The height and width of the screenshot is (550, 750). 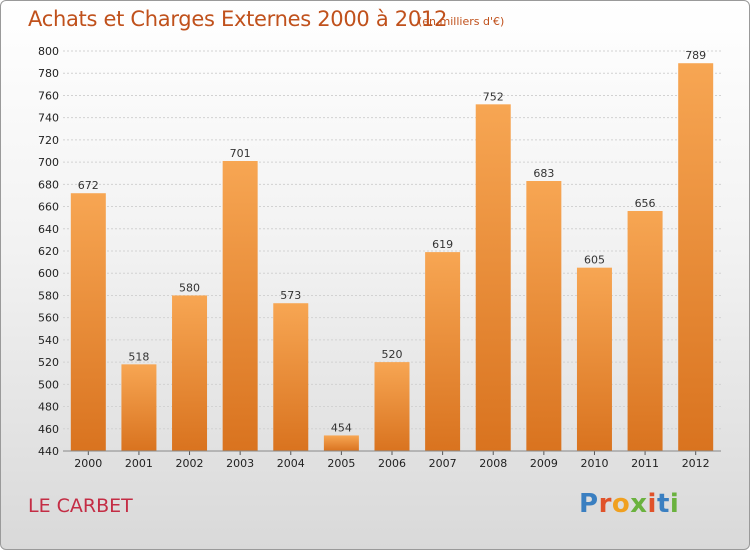 I want to click on y-tick-label: 580, so click(x=48, y=295).